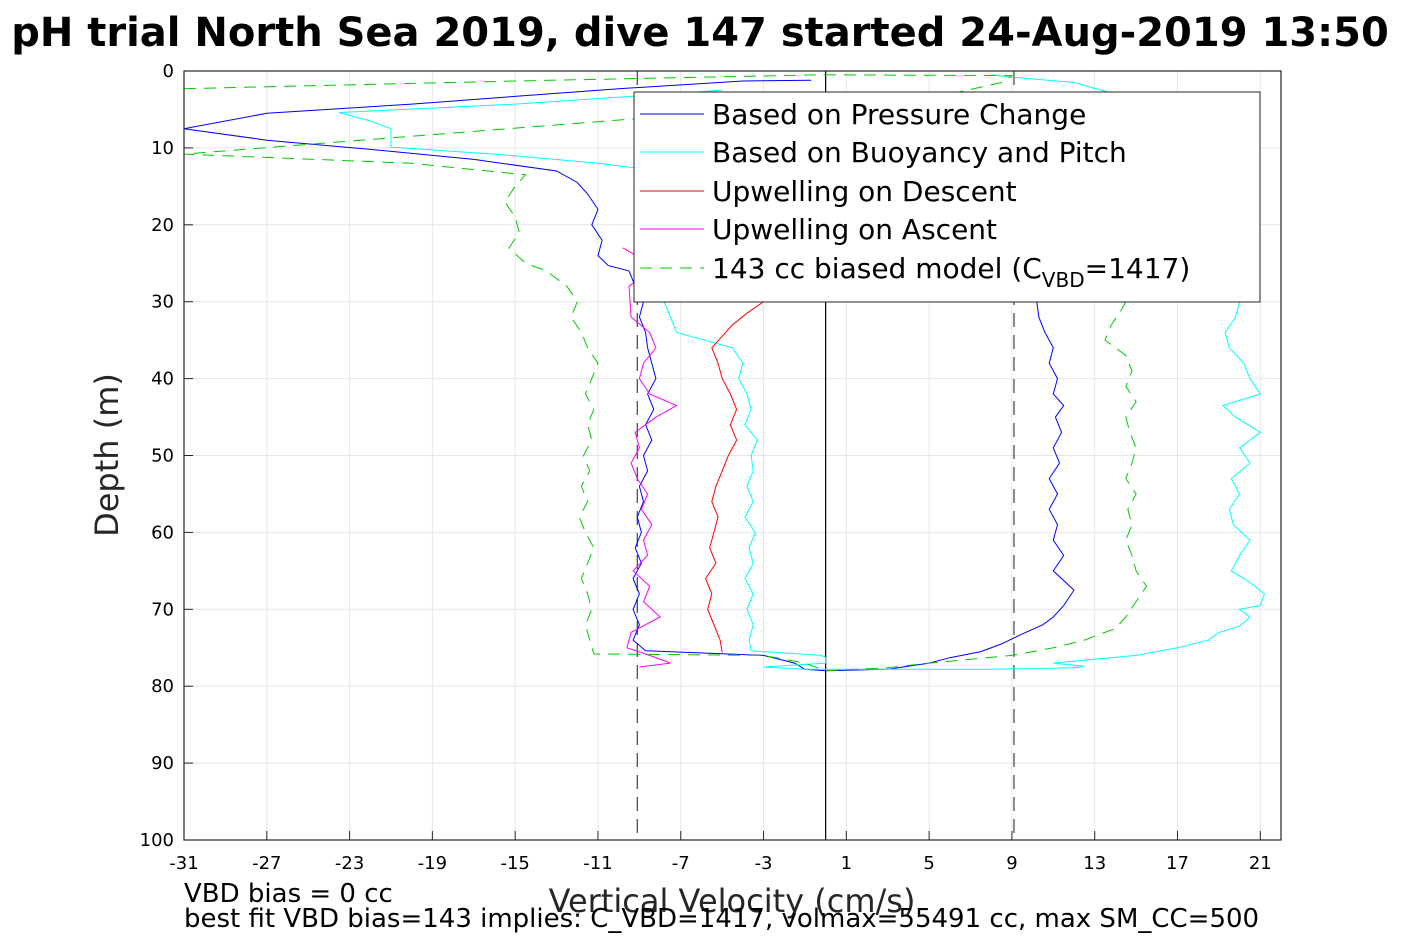  I want to click on x-tick-label: -15, so click(514, 863).